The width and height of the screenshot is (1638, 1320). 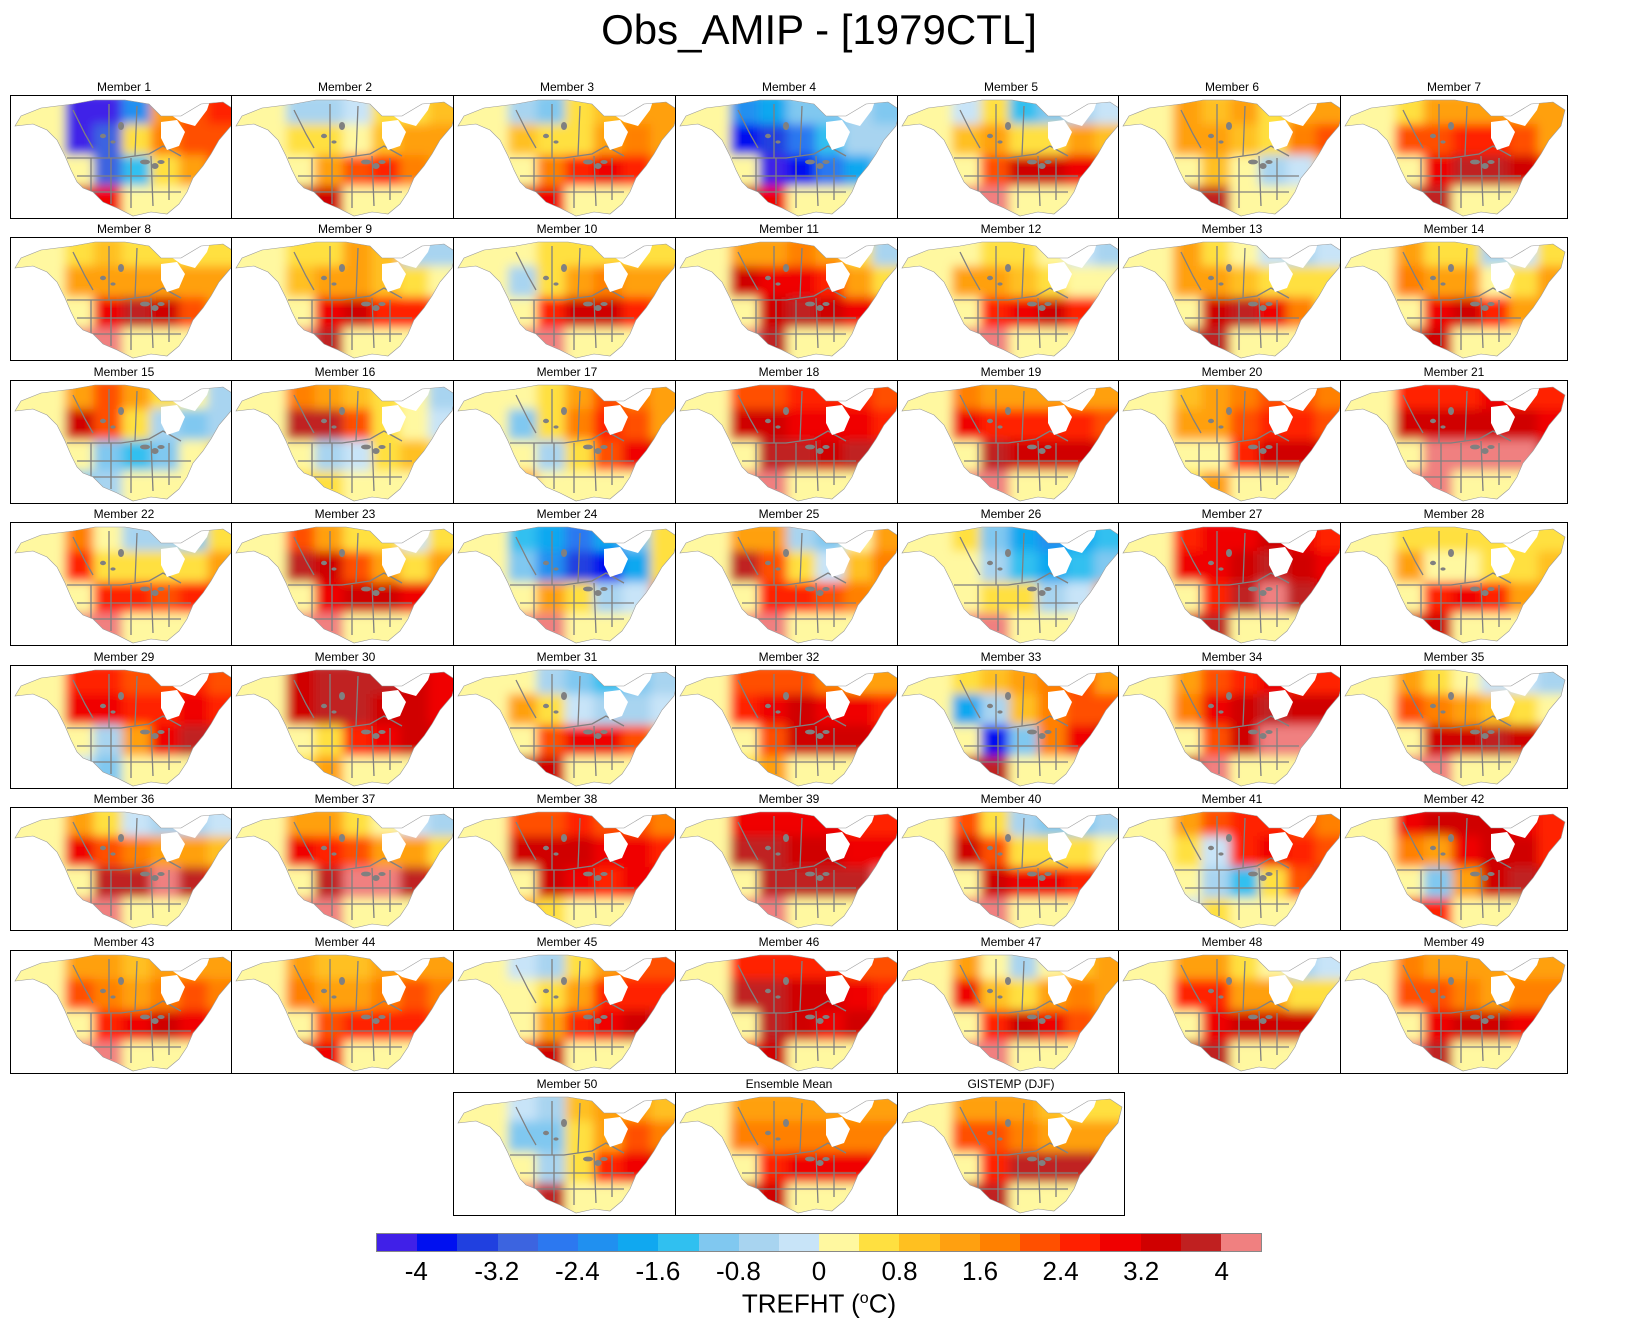 I want to click on map-panel: Member 8, so click(x=124, y=293).